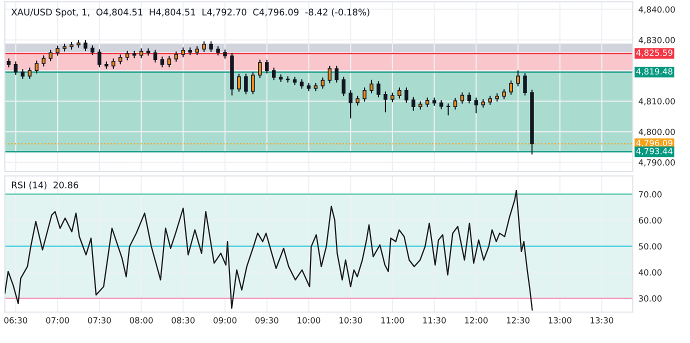 The image size is (690, 343). Describe the element at coordinates (654, 72) in the screenshot. I see `ref-line-label: 4,819.48` at that location.